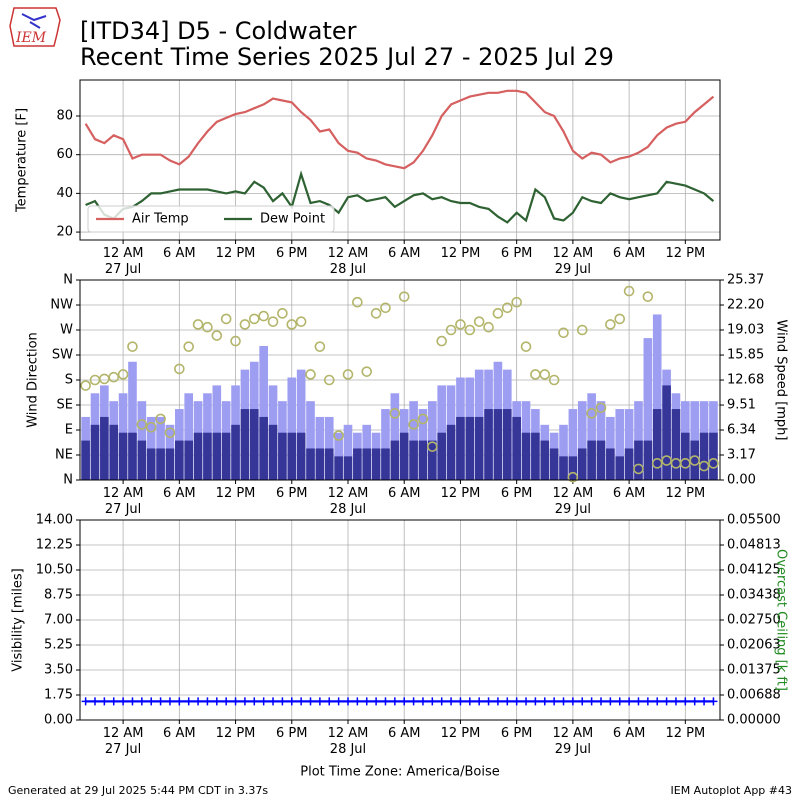 The image size is (800, 800). I want to click on y-tick-label: 60, so click(64, 154).